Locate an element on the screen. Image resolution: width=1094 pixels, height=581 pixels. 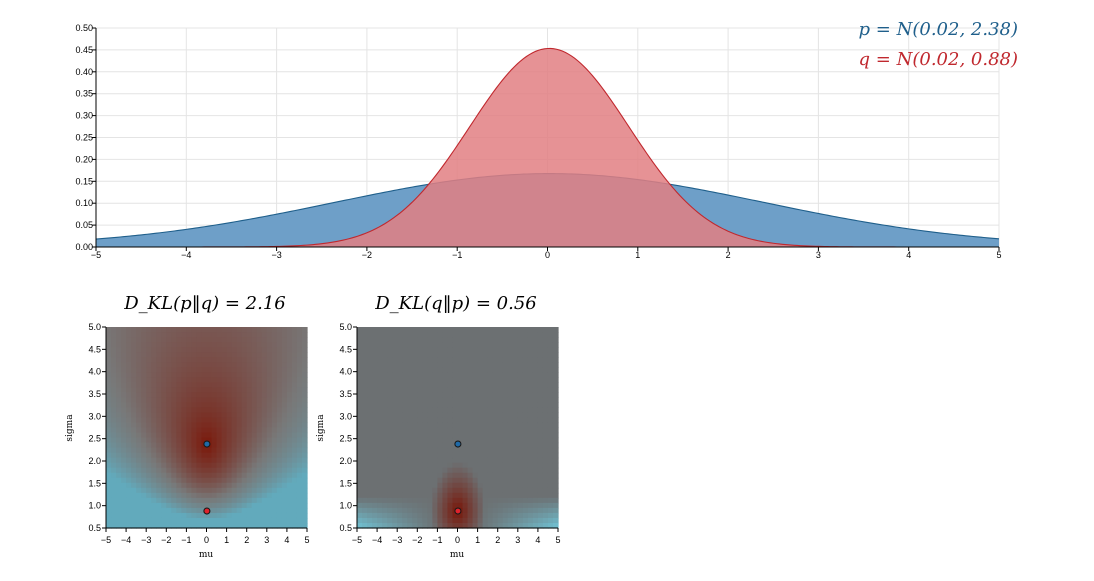
heatmap-y-tick-label: 4.5 is located at coordinates (94, 349).